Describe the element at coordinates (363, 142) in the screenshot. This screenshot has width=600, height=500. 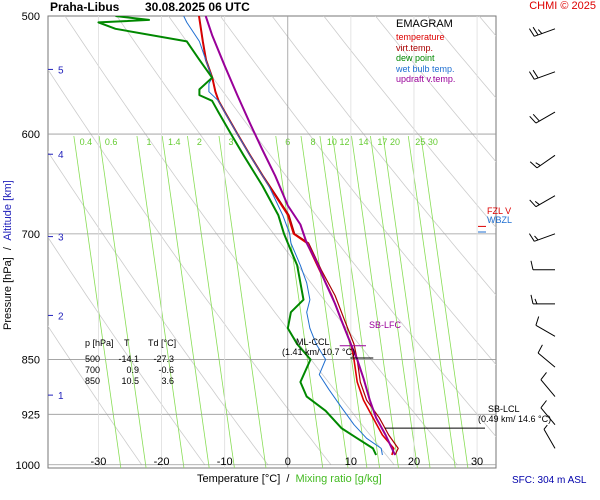
I see `mixing-ratio-label: 14` at that location.